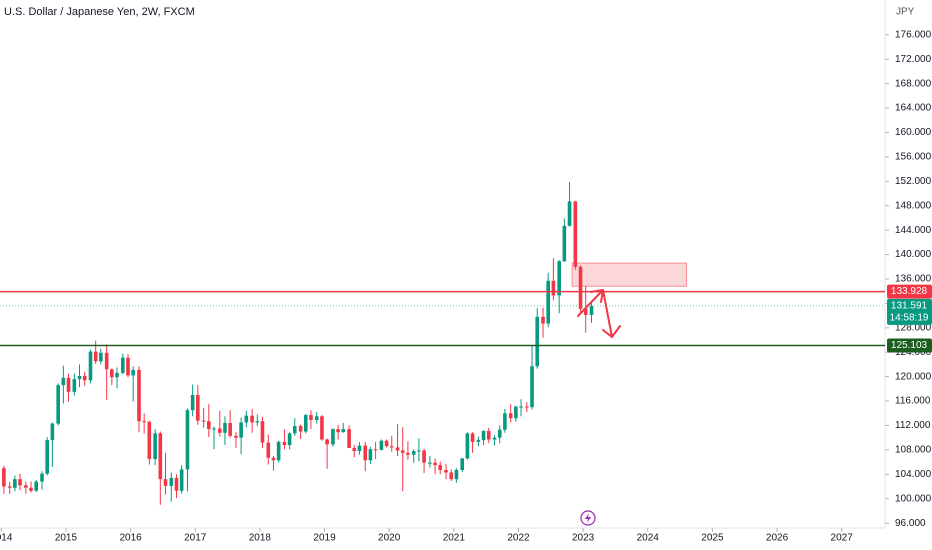 The height and width of the screenshot is (550, 932). I want to click on x-tick-label: 2018, so click(260, 538).